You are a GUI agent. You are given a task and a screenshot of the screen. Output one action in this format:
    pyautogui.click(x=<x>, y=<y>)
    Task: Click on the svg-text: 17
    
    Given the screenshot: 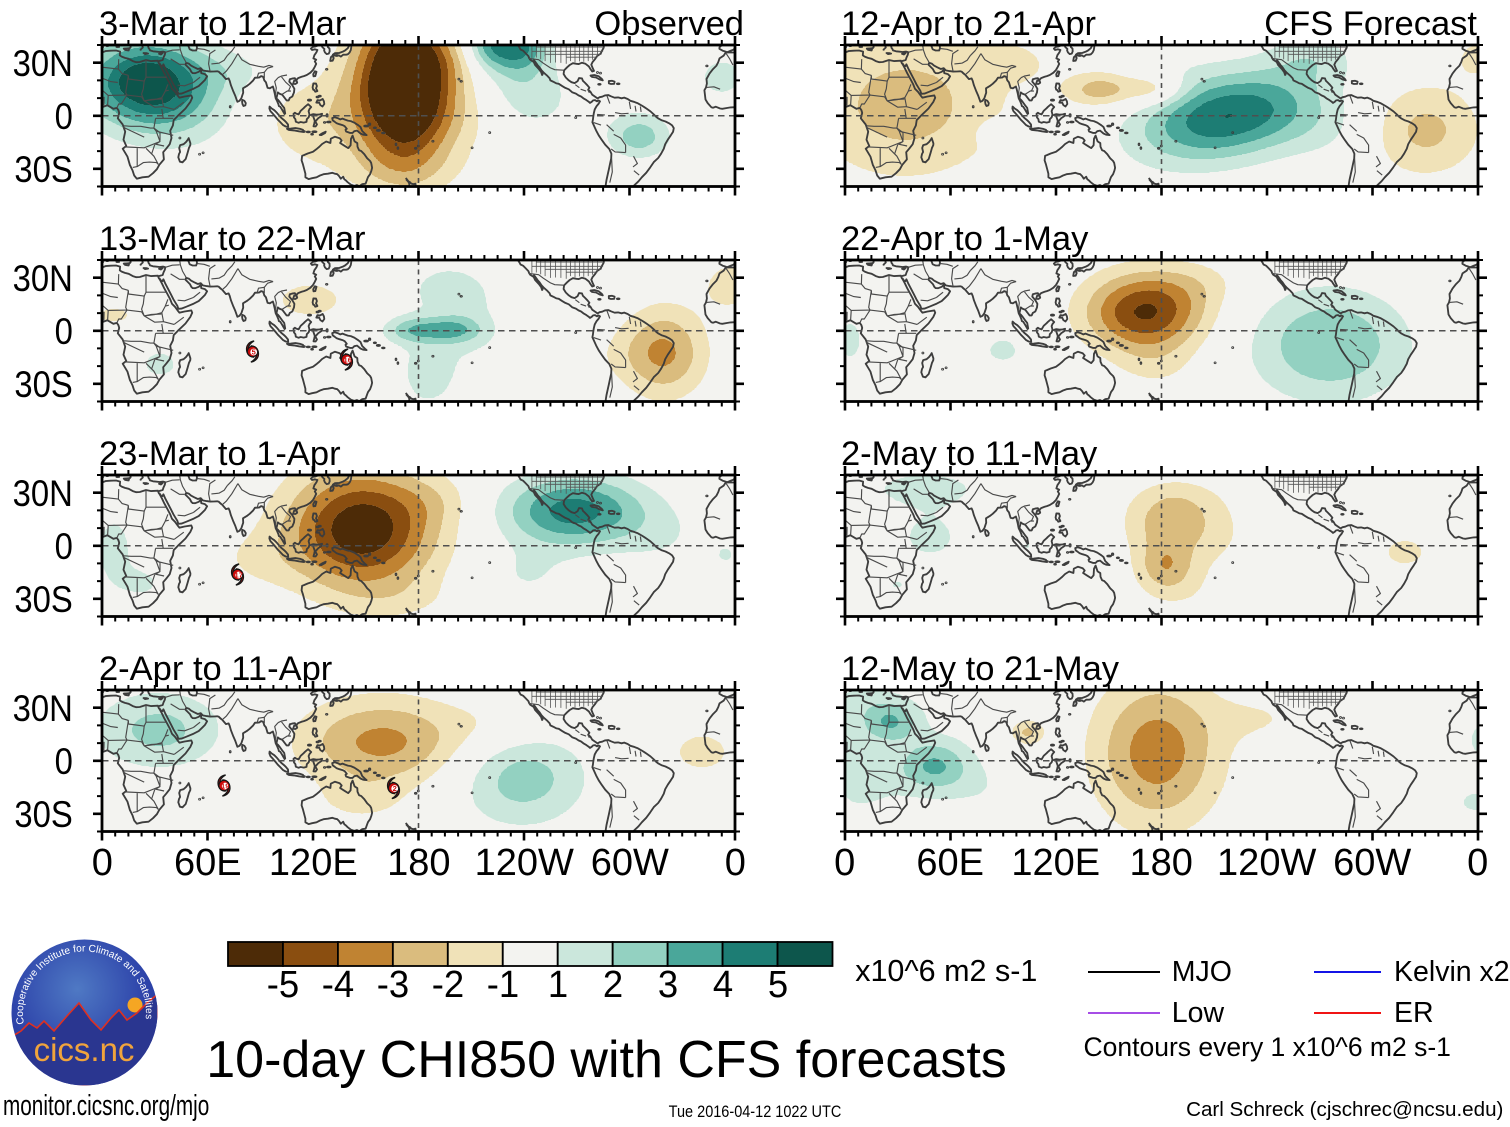 What is the action you would take?
    pyautogui.click(x=239, y=574)
    